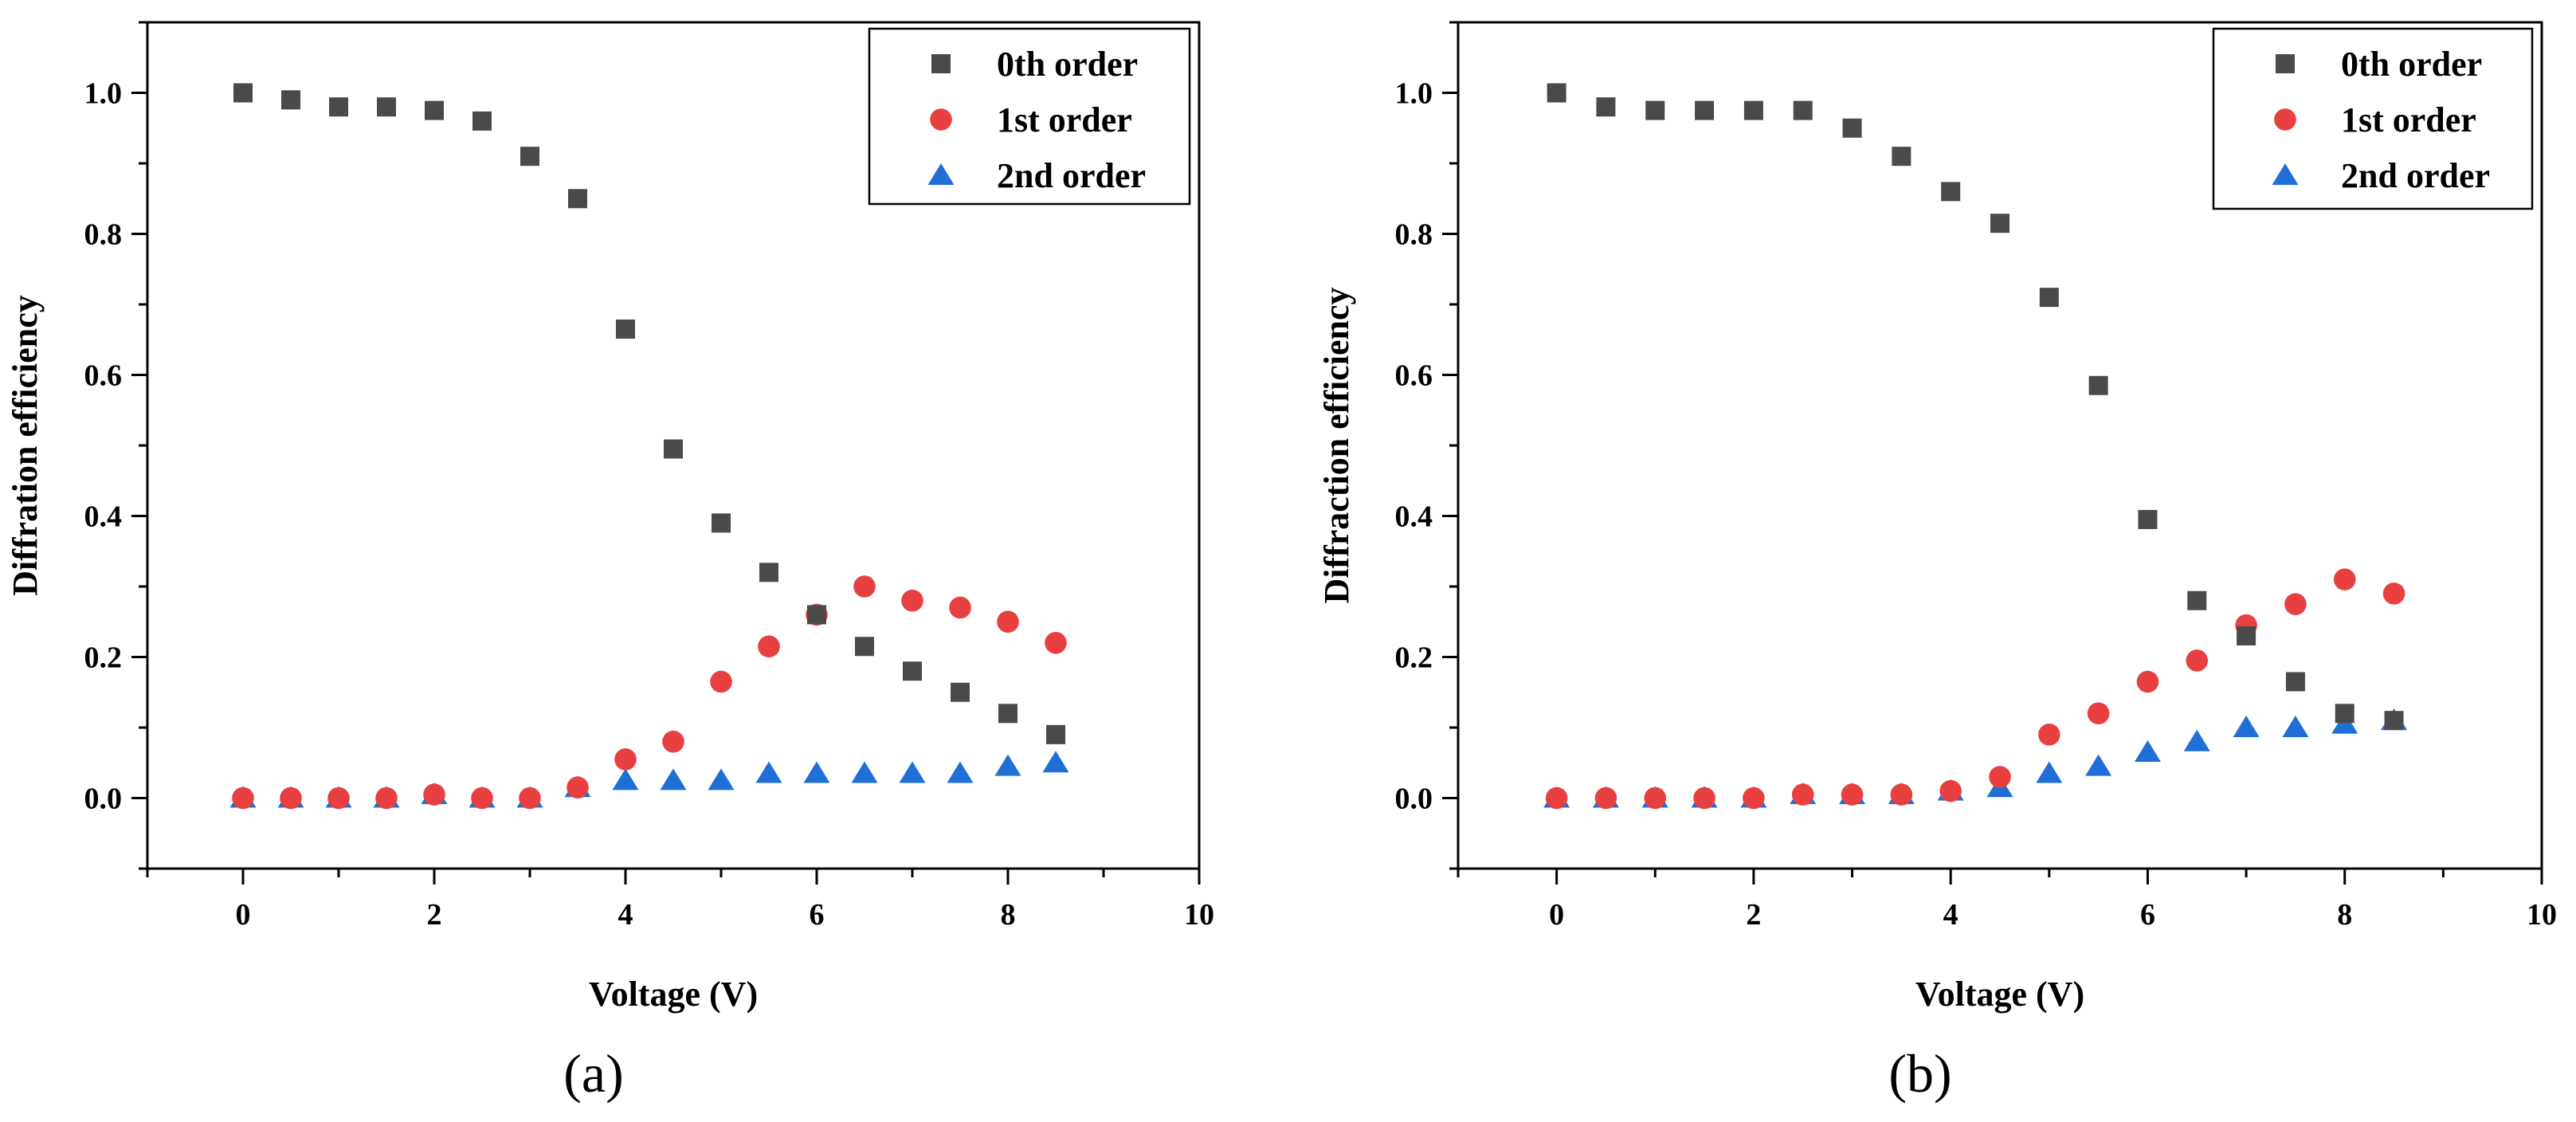  I want to click on y-tick-label: 1.0, so click(104, 94).